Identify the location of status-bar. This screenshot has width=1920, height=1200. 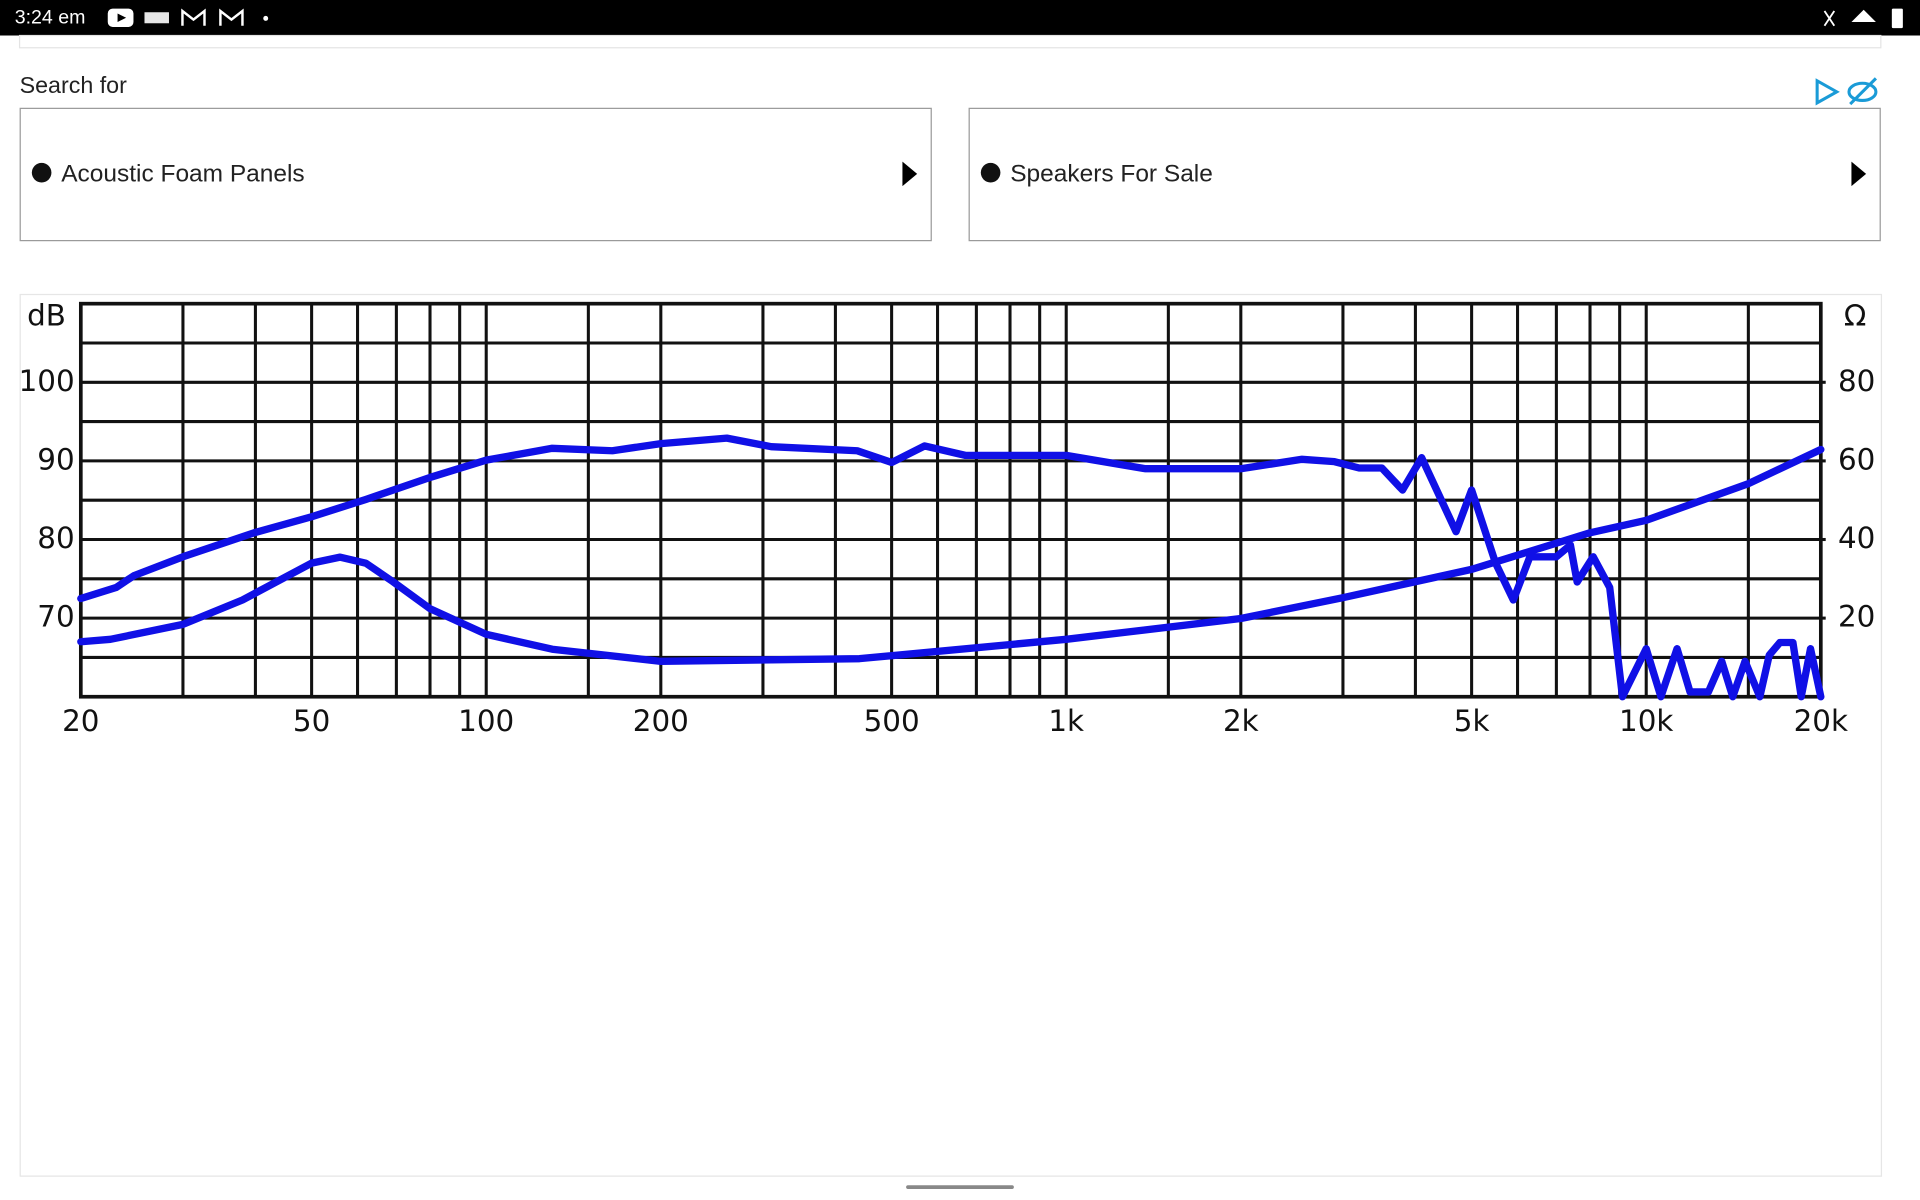
(960, 18).